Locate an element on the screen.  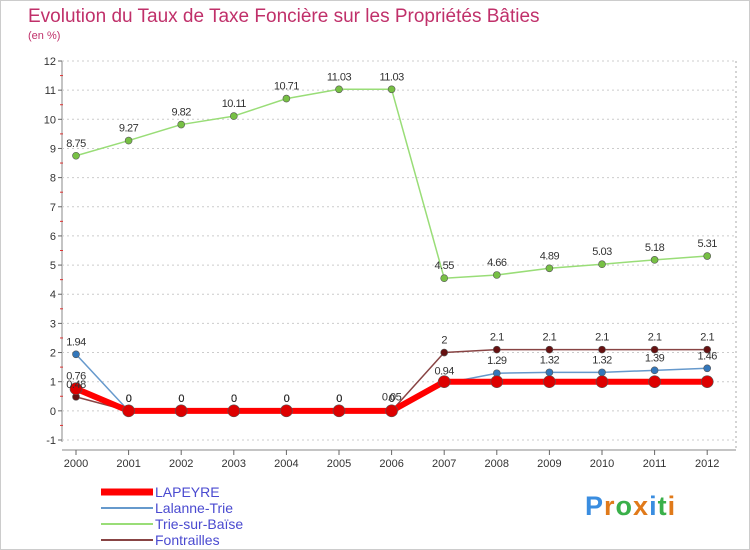
x-tick-label: 2001 is located at coordinates (128, 464).